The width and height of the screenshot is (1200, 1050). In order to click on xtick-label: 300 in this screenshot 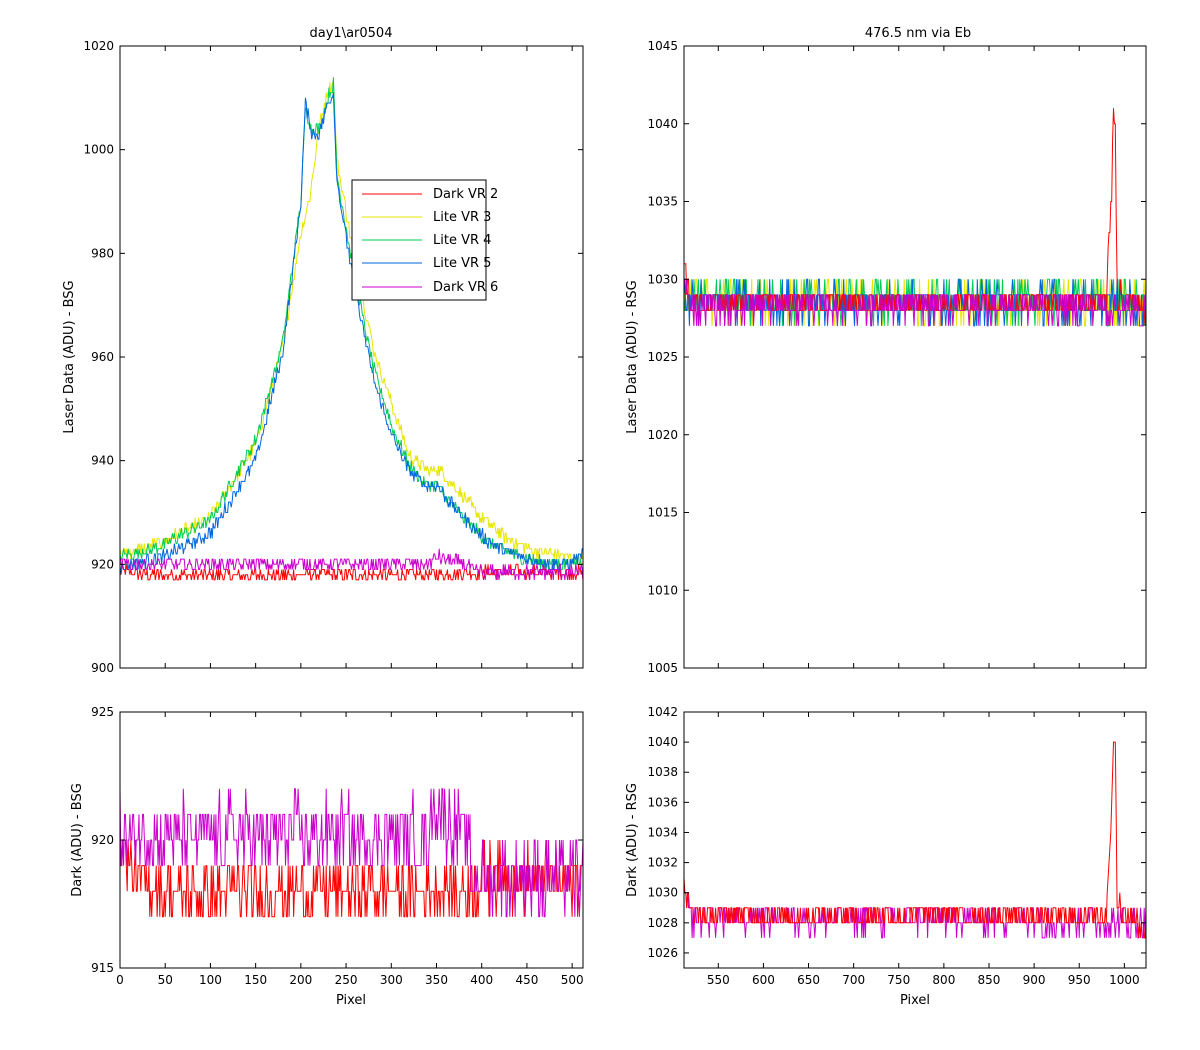, I will do `click(391, 980)`.